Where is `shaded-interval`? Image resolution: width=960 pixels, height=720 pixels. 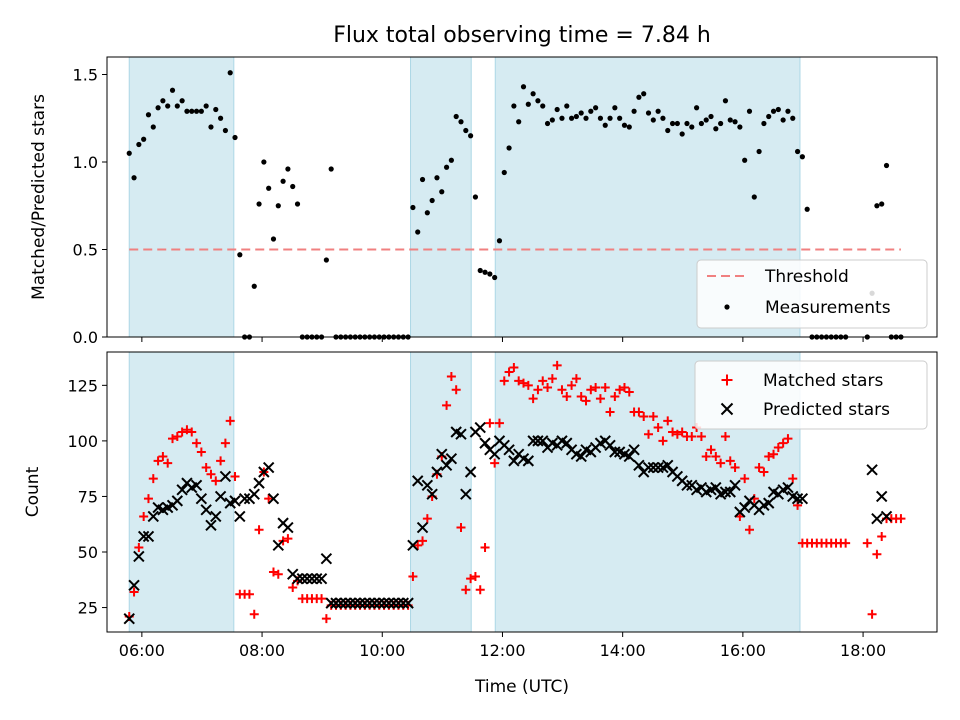 shaded-interval is located at coordinates (181, 492).